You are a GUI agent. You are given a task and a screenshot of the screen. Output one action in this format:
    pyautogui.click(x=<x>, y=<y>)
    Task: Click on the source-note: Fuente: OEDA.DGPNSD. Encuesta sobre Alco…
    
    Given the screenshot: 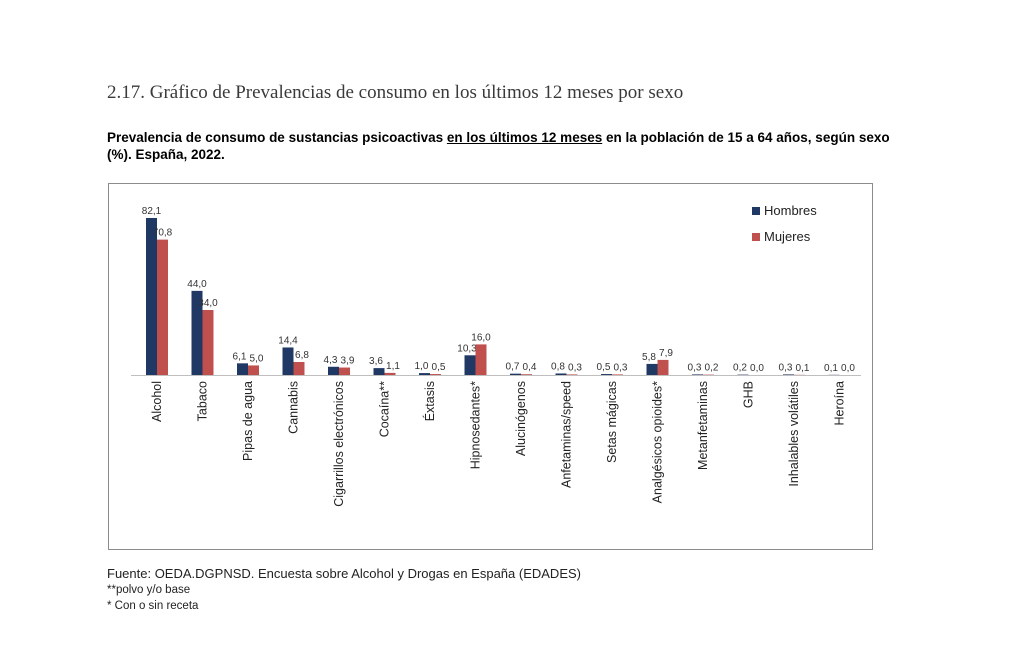 What is the action you would take?
    pyautogui.click(x=344, y=573)
    